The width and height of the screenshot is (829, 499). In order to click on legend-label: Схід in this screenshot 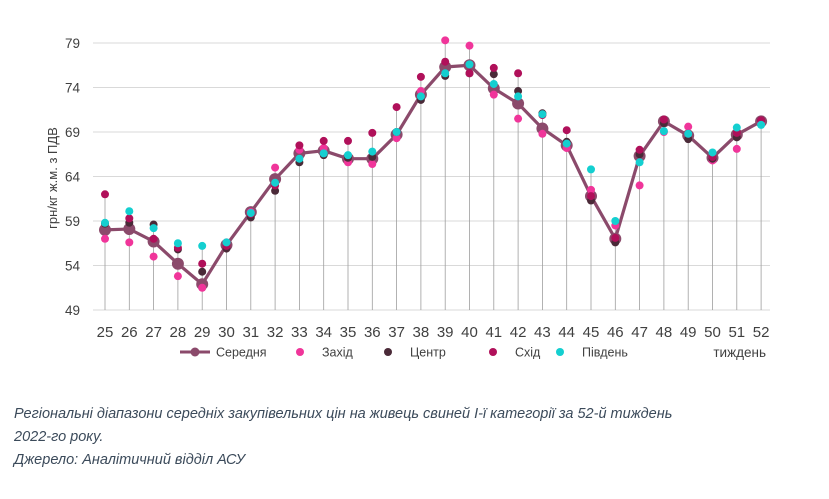, I will do `click(528, 353)`.